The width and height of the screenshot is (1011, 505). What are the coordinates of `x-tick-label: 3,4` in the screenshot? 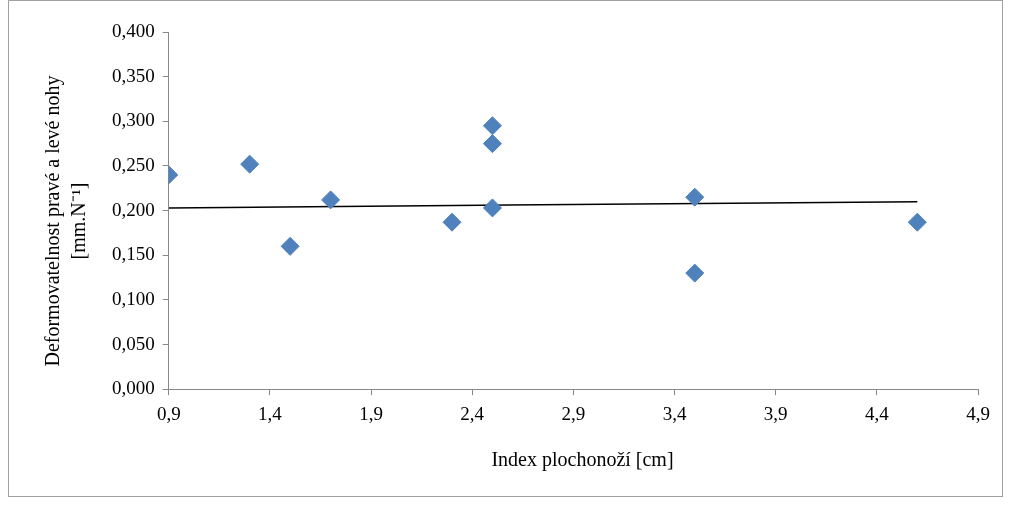 It's located at (674, 413).